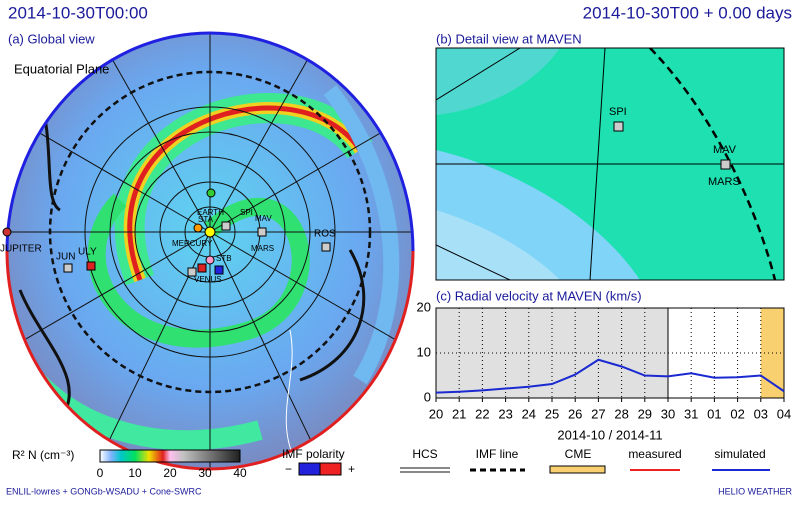 The height and width of the screenshot is (505, 800). I want to click on legend-text: measured, so click(654, 454).